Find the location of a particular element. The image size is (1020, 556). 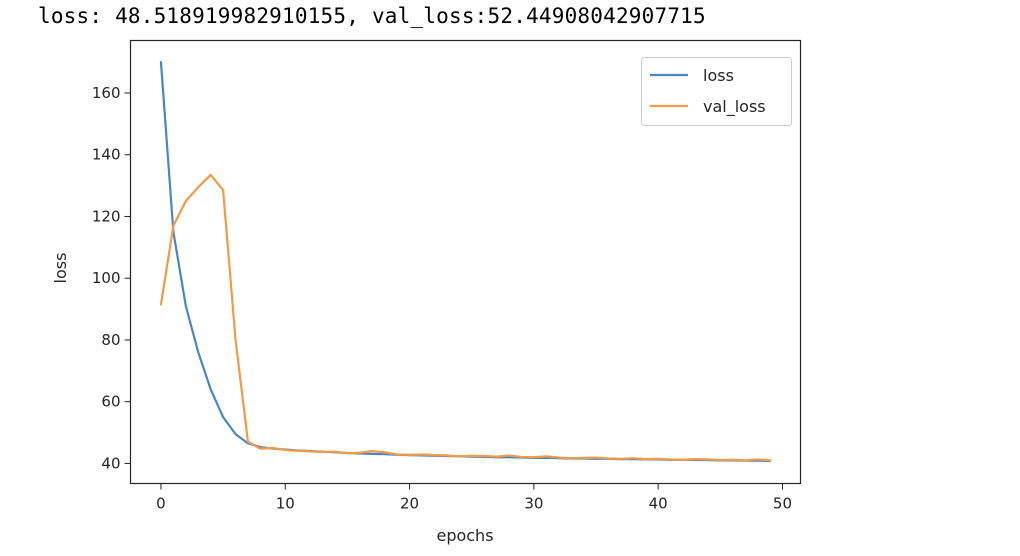

y-tick-label: 140 is located at coordinates (106, 155).